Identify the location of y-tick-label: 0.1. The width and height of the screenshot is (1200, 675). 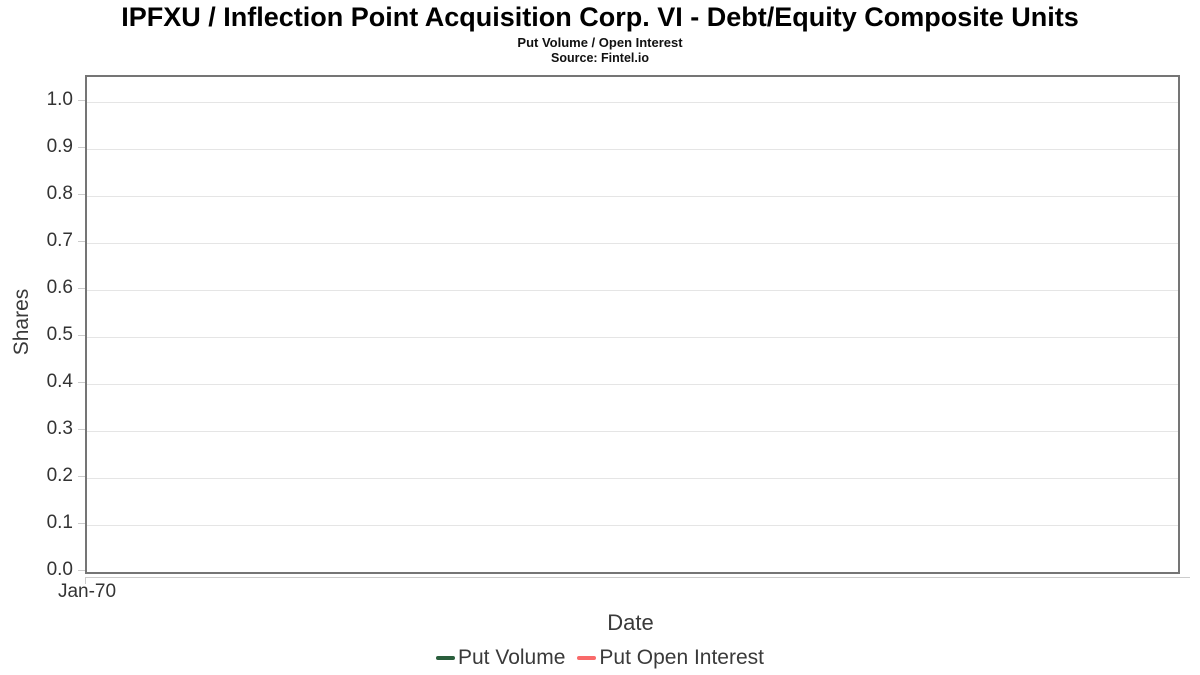
(59, 522).